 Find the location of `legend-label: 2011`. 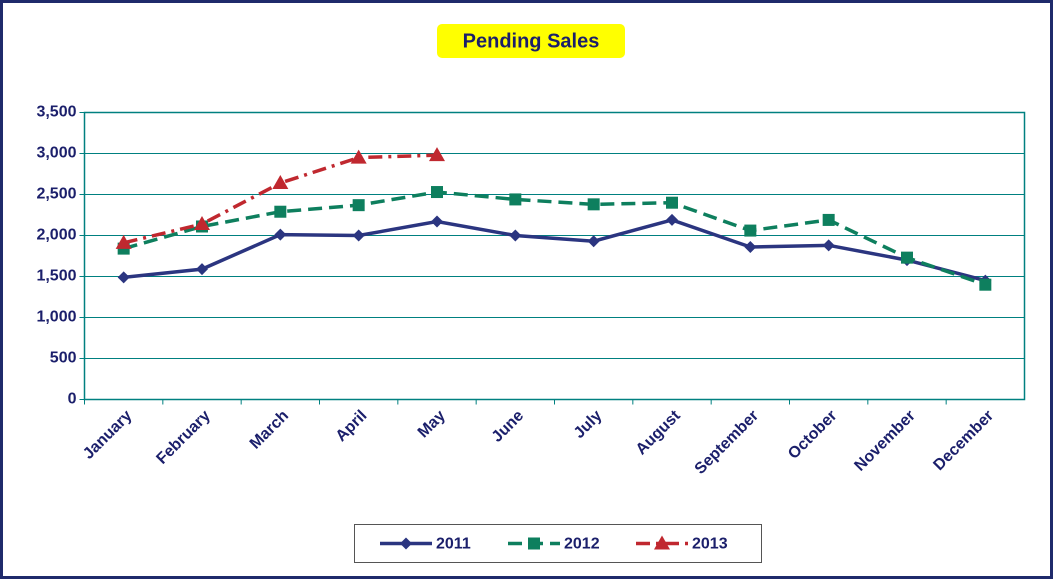

legend-label: 2011 is located at coordinates (453, 544).